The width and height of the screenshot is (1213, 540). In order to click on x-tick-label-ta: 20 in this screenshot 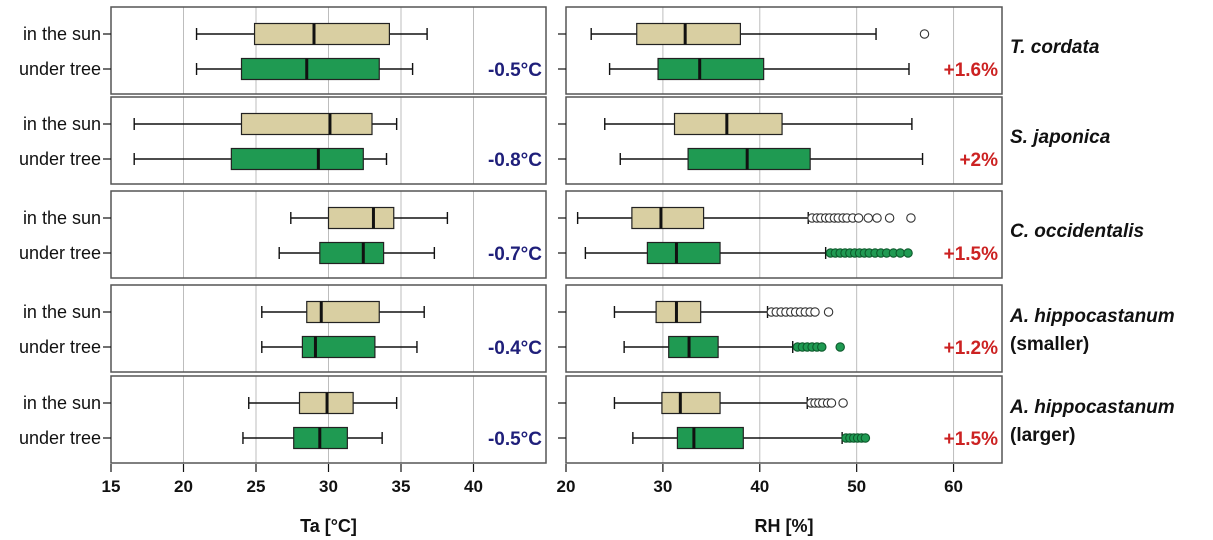, I will do `click(183, 486)`.